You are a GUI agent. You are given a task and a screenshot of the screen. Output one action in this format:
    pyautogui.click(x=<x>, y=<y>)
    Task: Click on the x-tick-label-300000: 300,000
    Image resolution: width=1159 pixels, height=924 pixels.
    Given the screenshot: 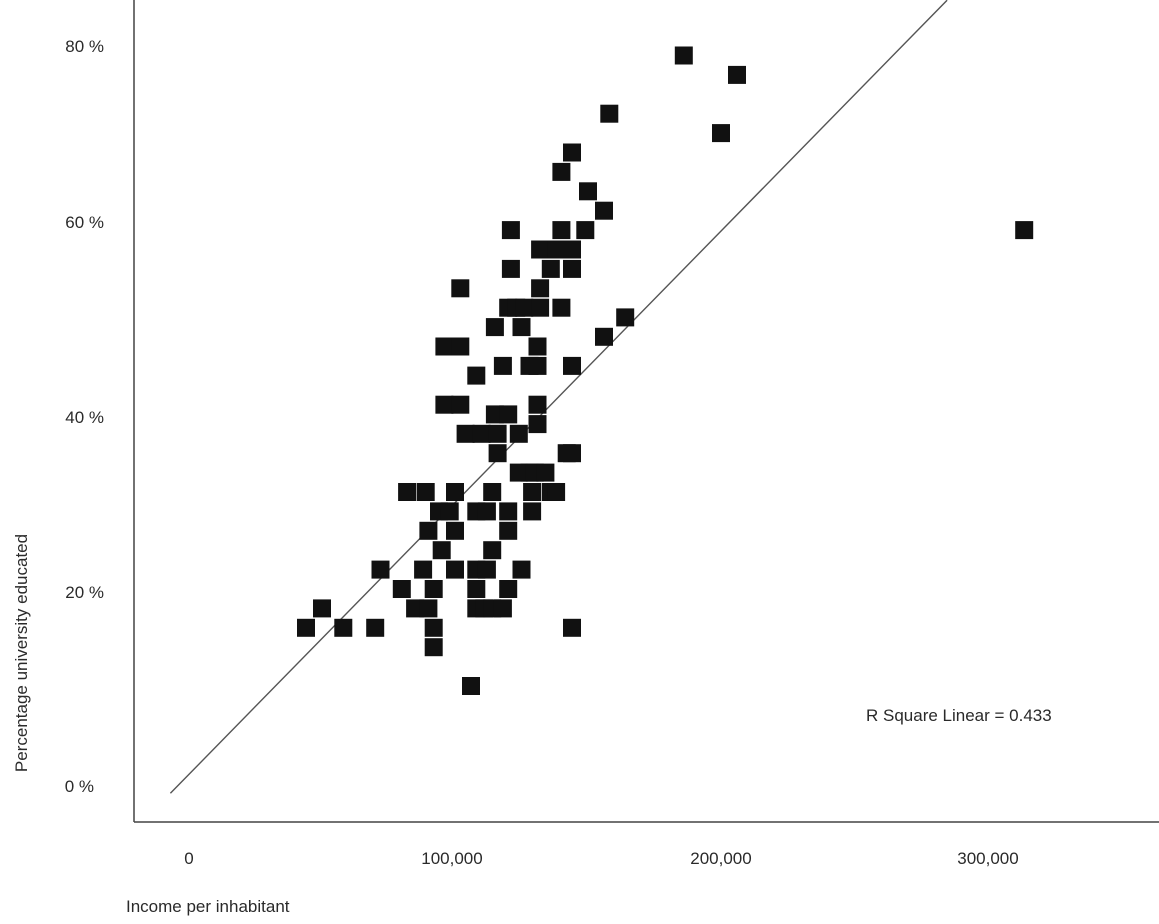 What is the action you would take?
    pyautogui.click(x=987, y=858)
    